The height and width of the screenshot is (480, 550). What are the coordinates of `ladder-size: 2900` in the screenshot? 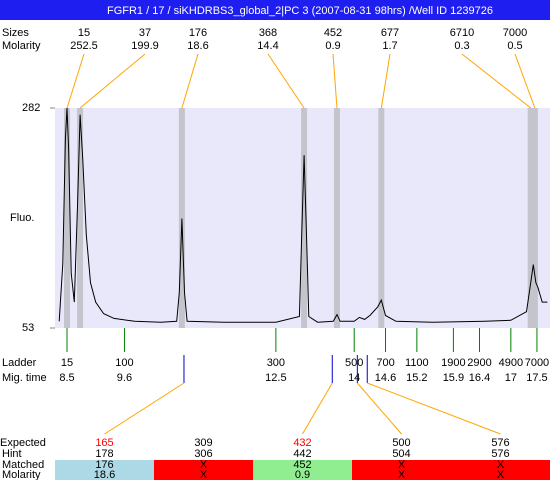 It's located at (479, 363).